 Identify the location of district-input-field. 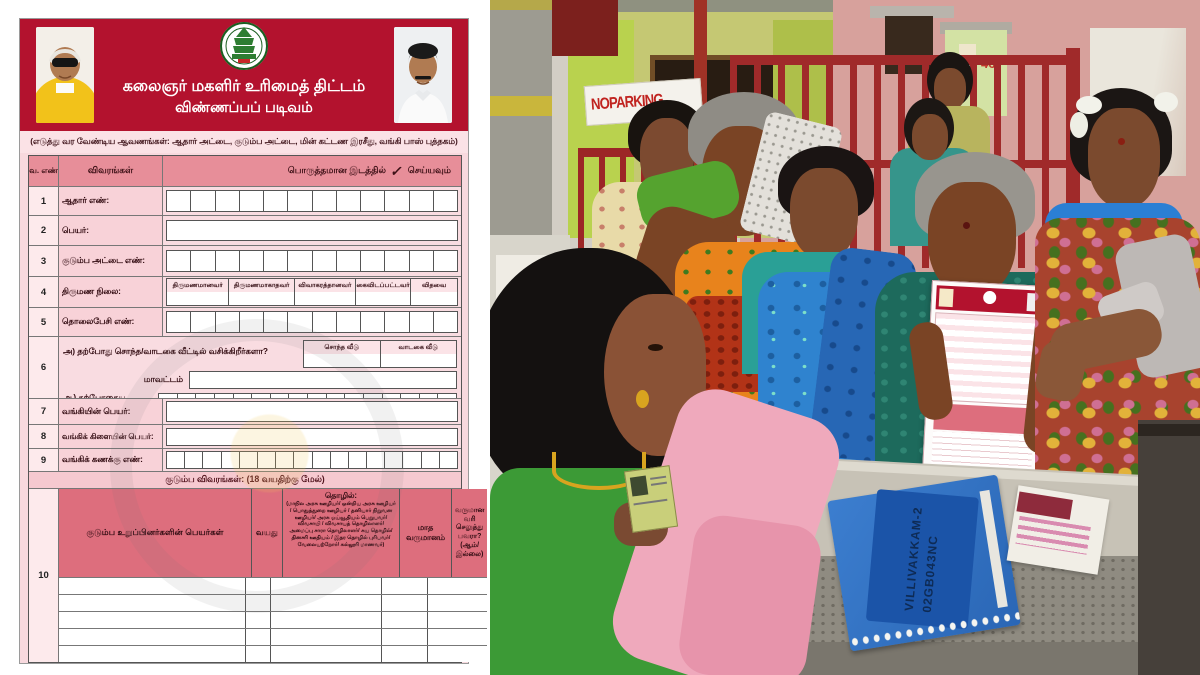
(323, 380).